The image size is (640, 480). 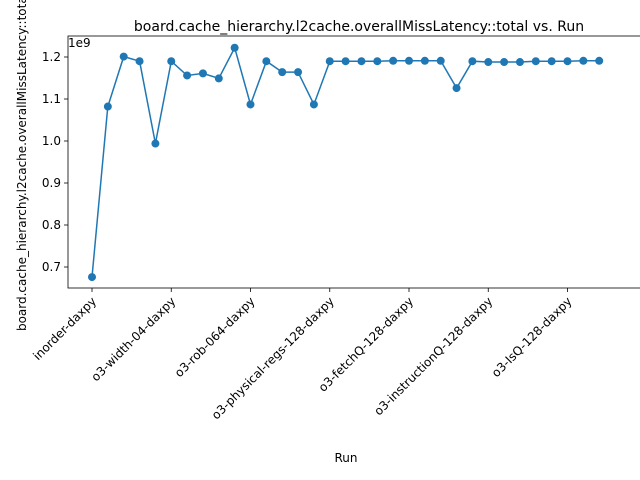 What do you see at coordinates (55, 162) in the screenshot?
I see `y-axis-ticks: 0.7 0.8 0.9 1.0 1.1 1.2` at bounding box center [55, 162].